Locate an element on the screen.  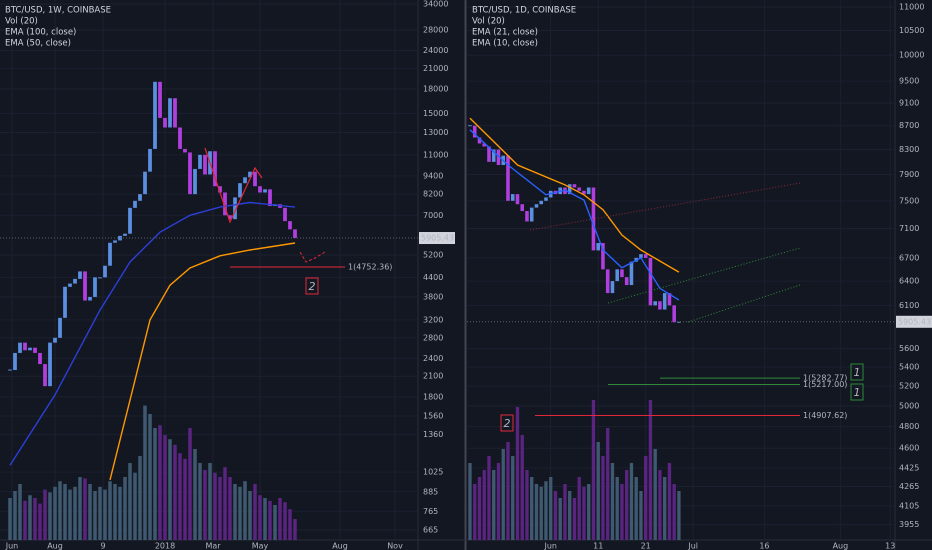
y-tick-label: 4105 is located at coordinates (909, 505).